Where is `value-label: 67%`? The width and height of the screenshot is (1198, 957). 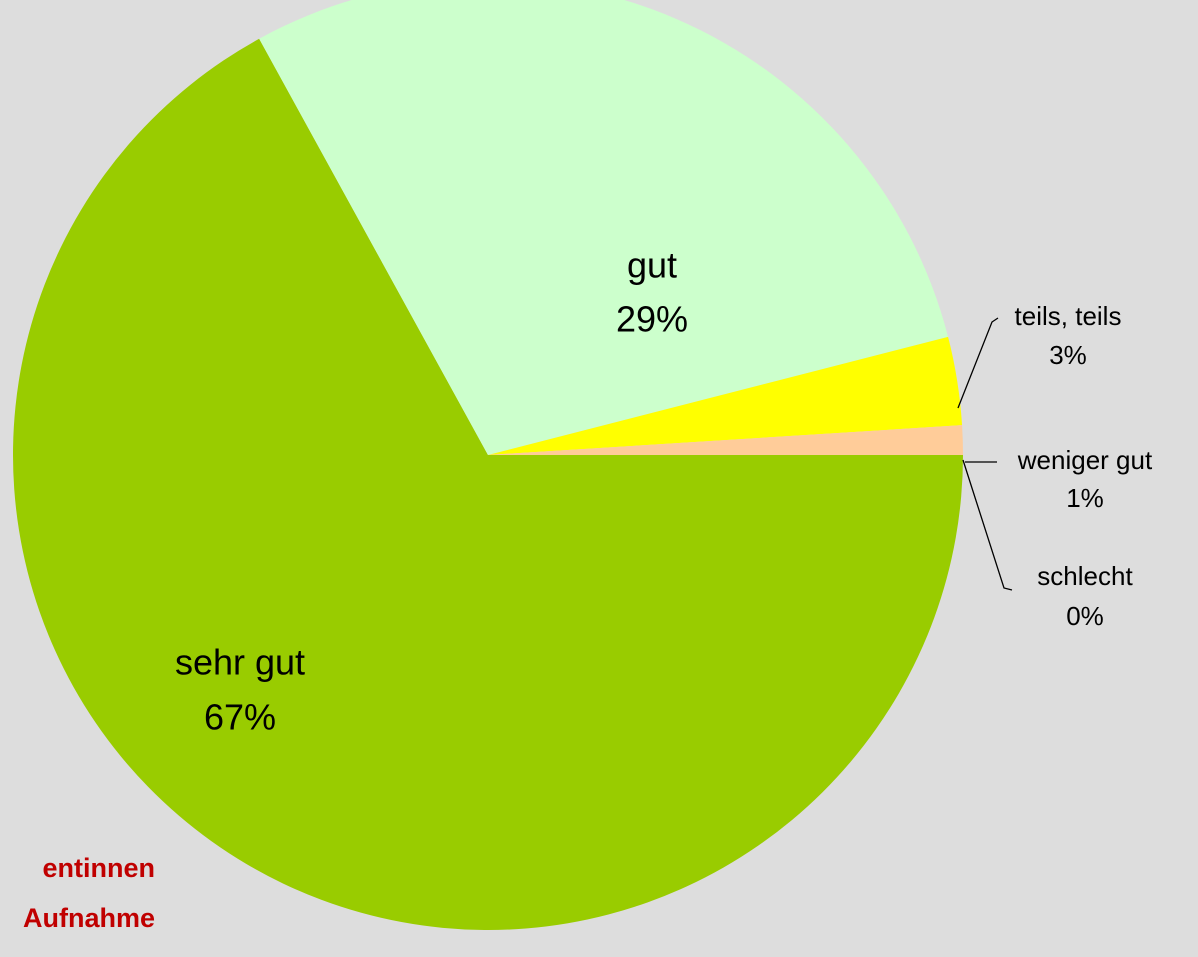 value-label: 67% is located at coordinates (240, 717).